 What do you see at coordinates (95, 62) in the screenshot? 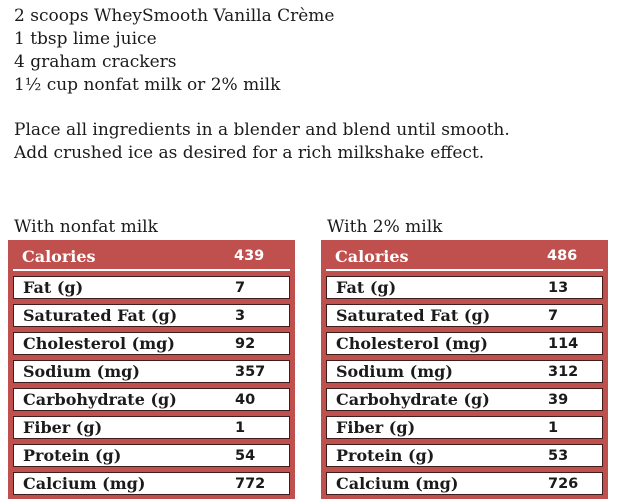
I see `ingredient-line-3: 4 graham crackers` at bounding box center [95, 62].